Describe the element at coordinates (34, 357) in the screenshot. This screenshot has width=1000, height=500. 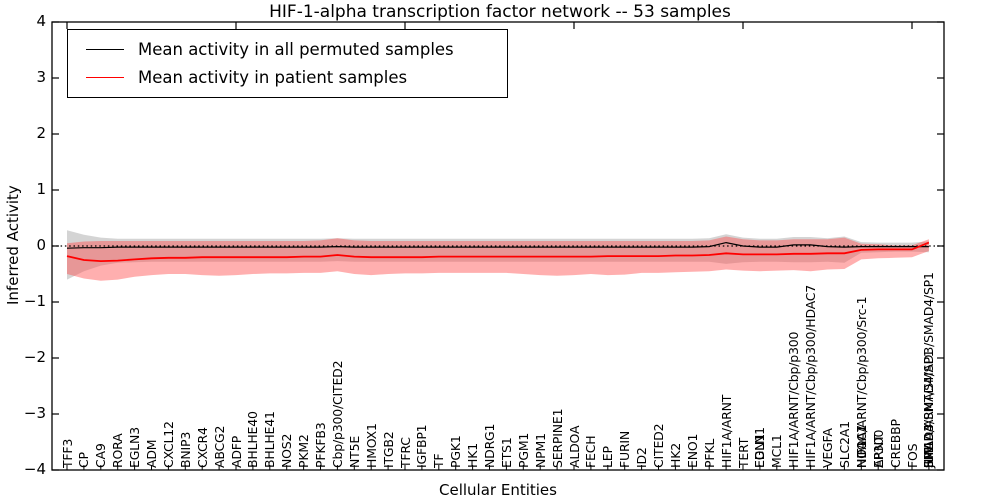
I see `y-tick-label: −2` at that location.